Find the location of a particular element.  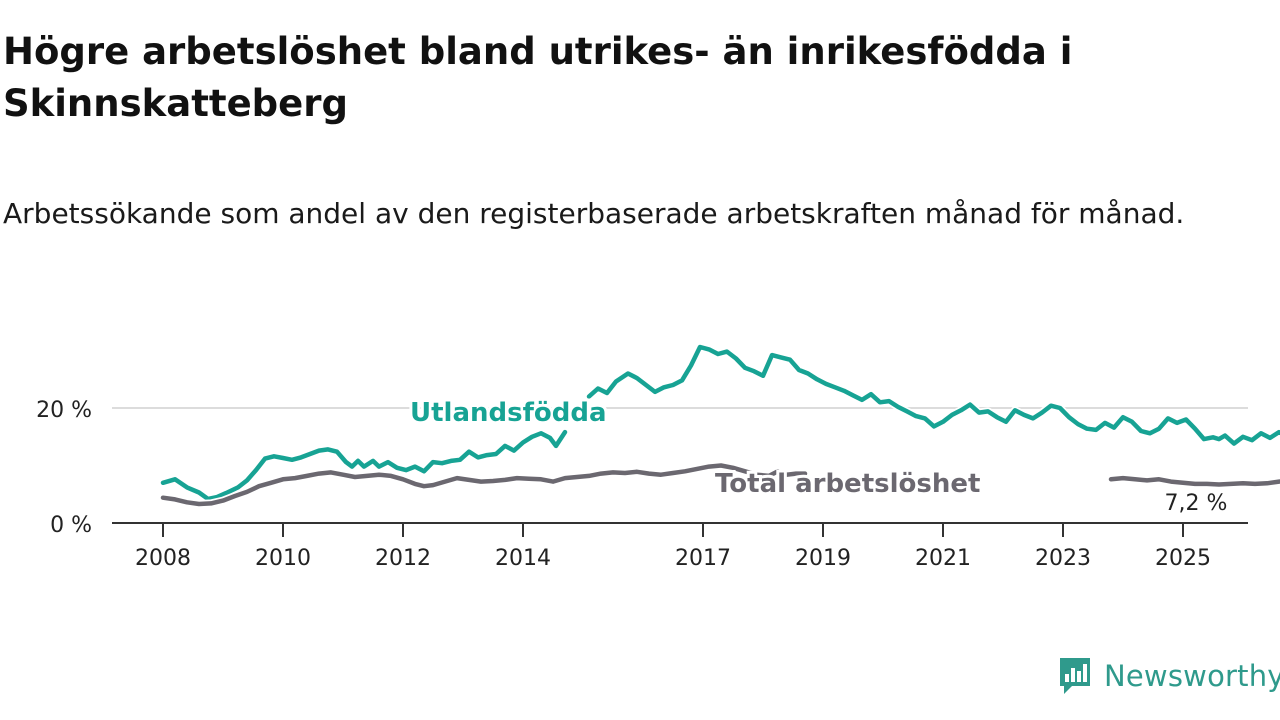

x-tick-label: 2017 is located at coordinates (703, 558).